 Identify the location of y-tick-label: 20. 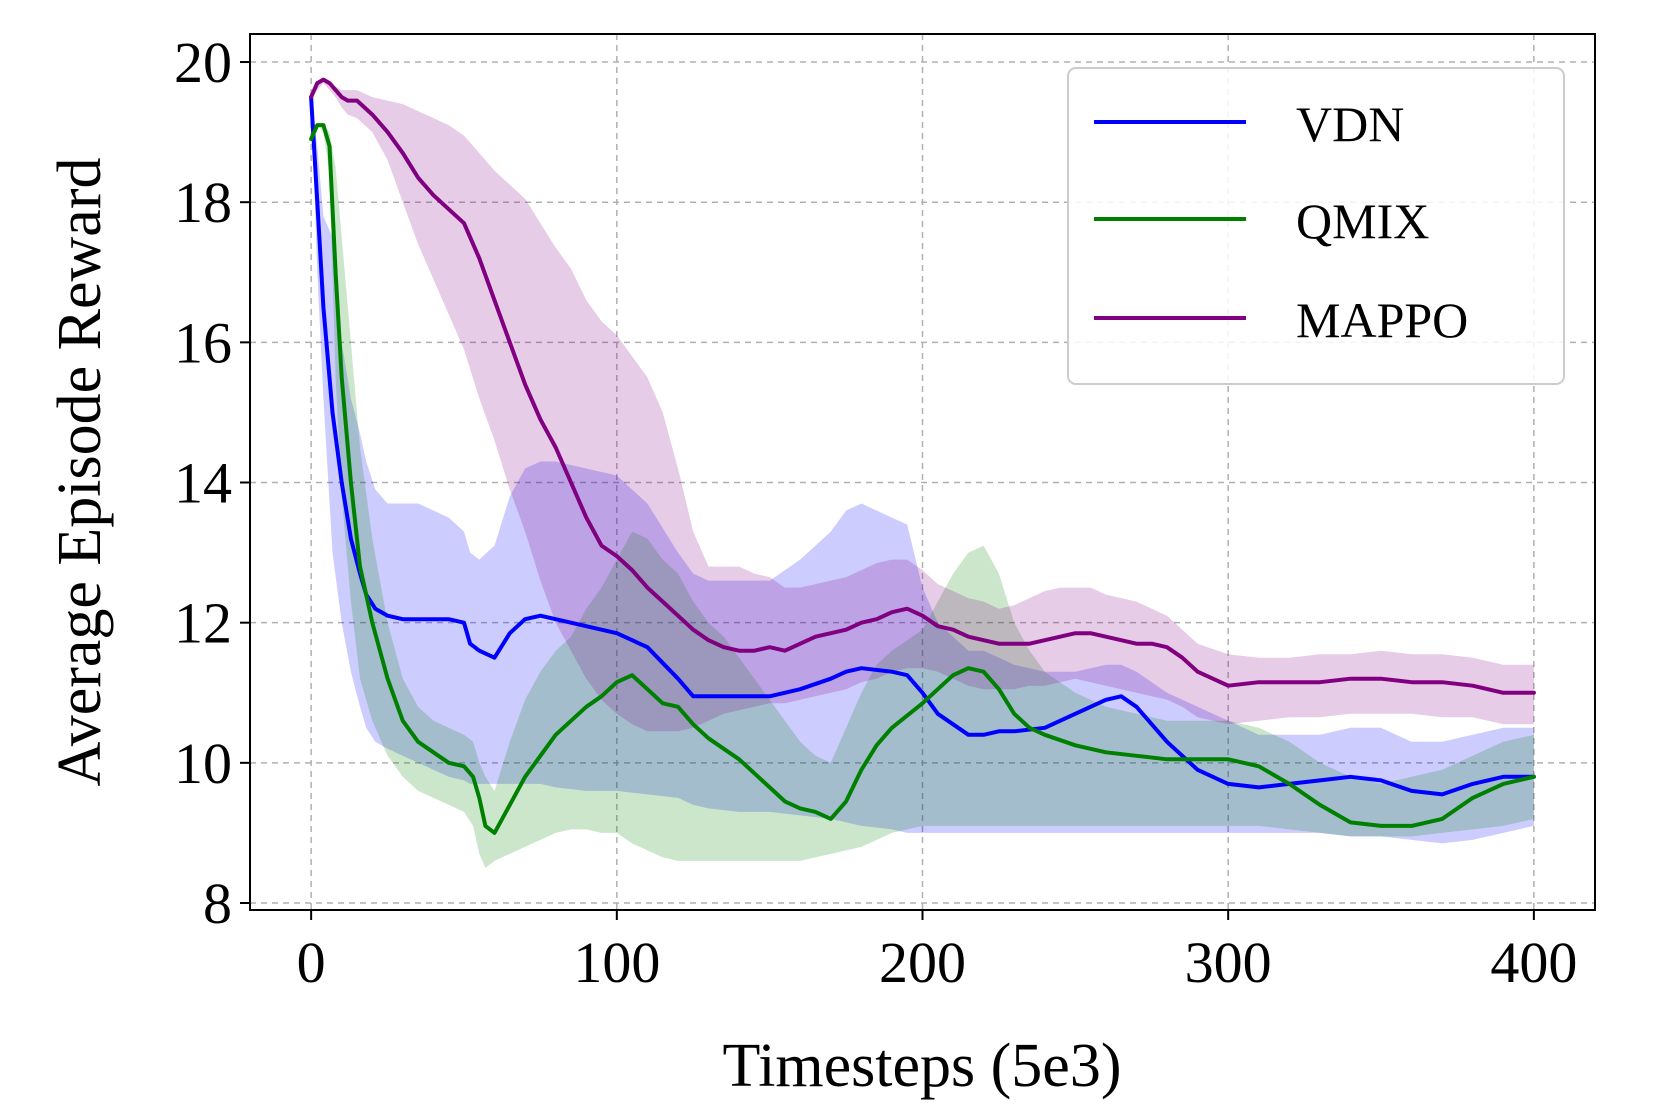
(203, 62).